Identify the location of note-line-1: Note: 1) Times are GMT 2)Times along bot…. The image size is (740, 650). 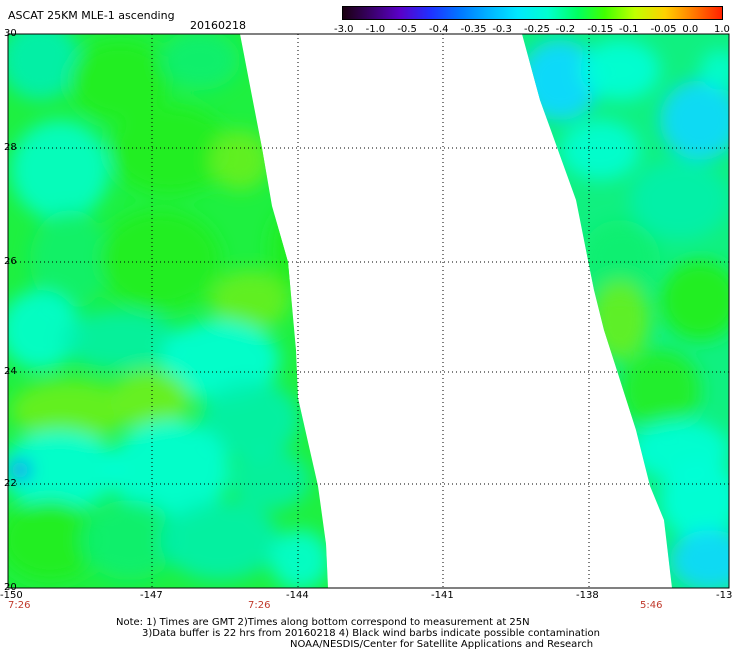
(323, 622).